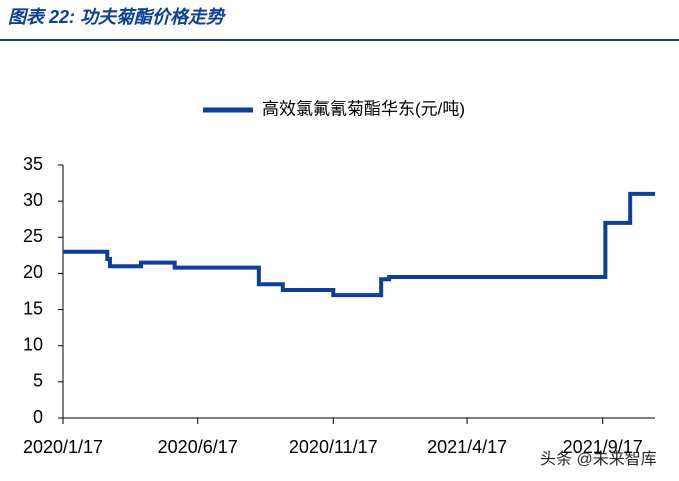 The height and width of the screenshot is (481, 679). What do you see at coordinates (38, 417) in the screenshot?
I see `y-tick-label: 0` at bounding box center [38, 417].